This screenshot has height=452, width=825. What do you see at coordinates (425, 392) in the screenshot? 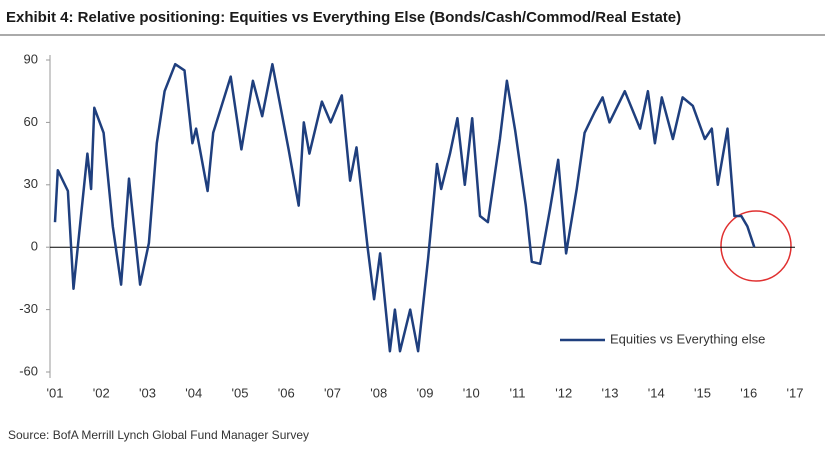
I see `x-tick-label: '09` at bounding box center [425, 392].